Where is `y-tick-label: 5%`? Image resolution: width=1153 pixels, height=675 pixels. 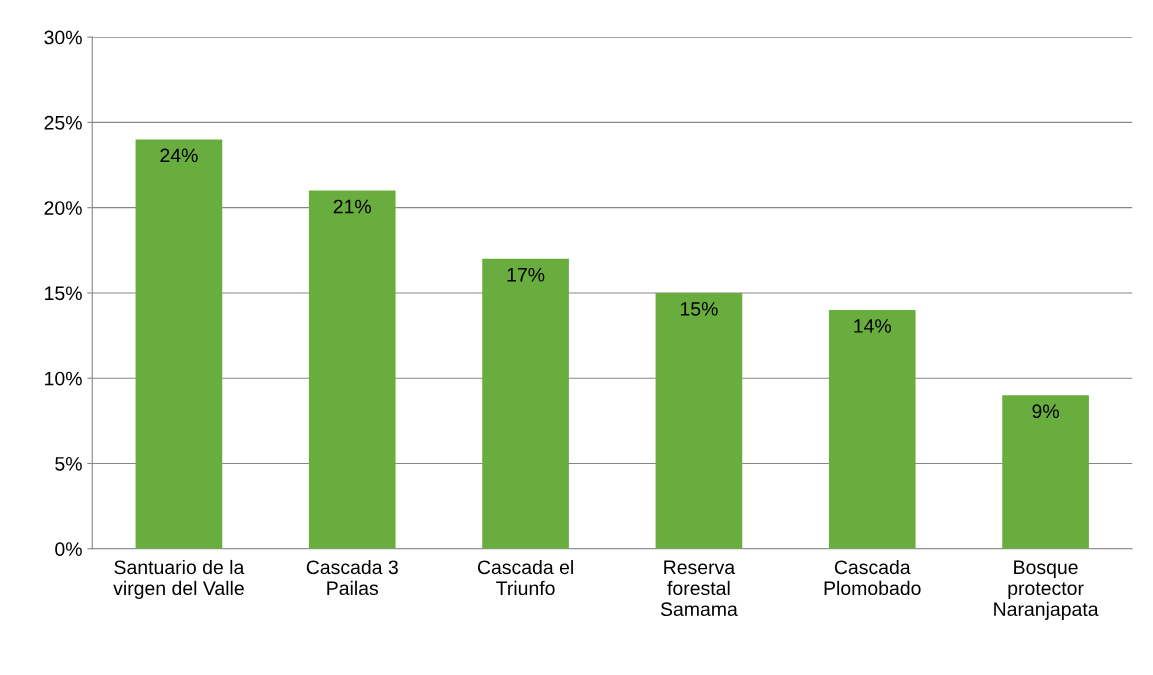
y-tick-label: 5% is located at coordinates (68, 464).